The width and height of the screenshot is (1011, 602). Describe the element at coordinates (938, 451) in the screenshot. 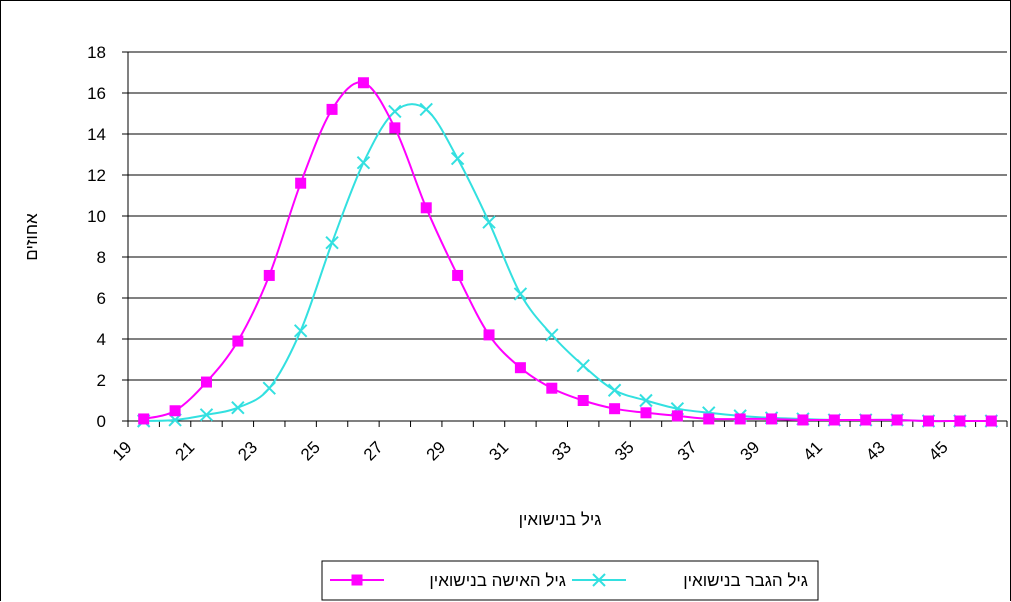

I see `x-tick-label: 45` at that location.